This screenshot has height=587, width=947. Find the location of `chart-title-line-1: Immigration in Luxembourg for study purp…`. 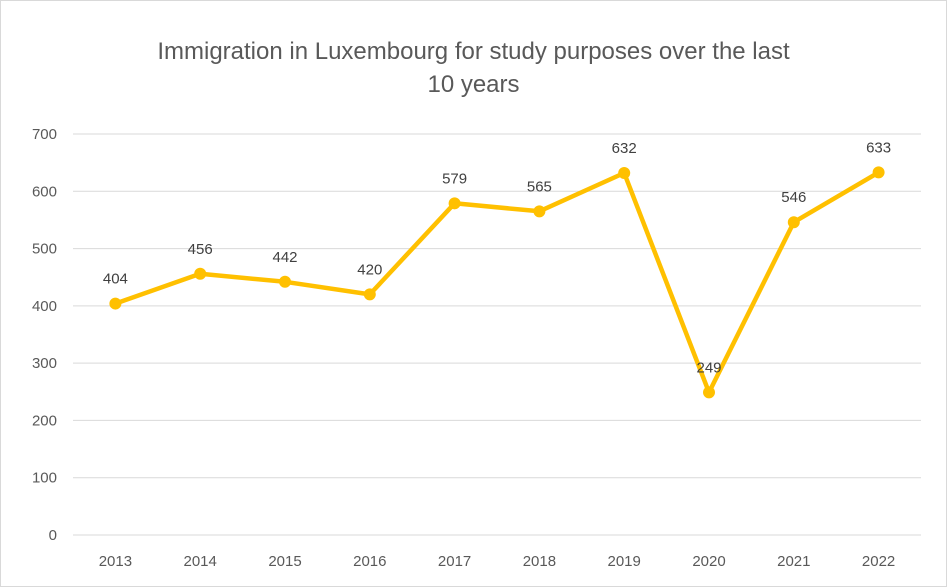

chart-title-line-1: Immigration in Luxembourg for study purp… is located at coordinates (473, 51).